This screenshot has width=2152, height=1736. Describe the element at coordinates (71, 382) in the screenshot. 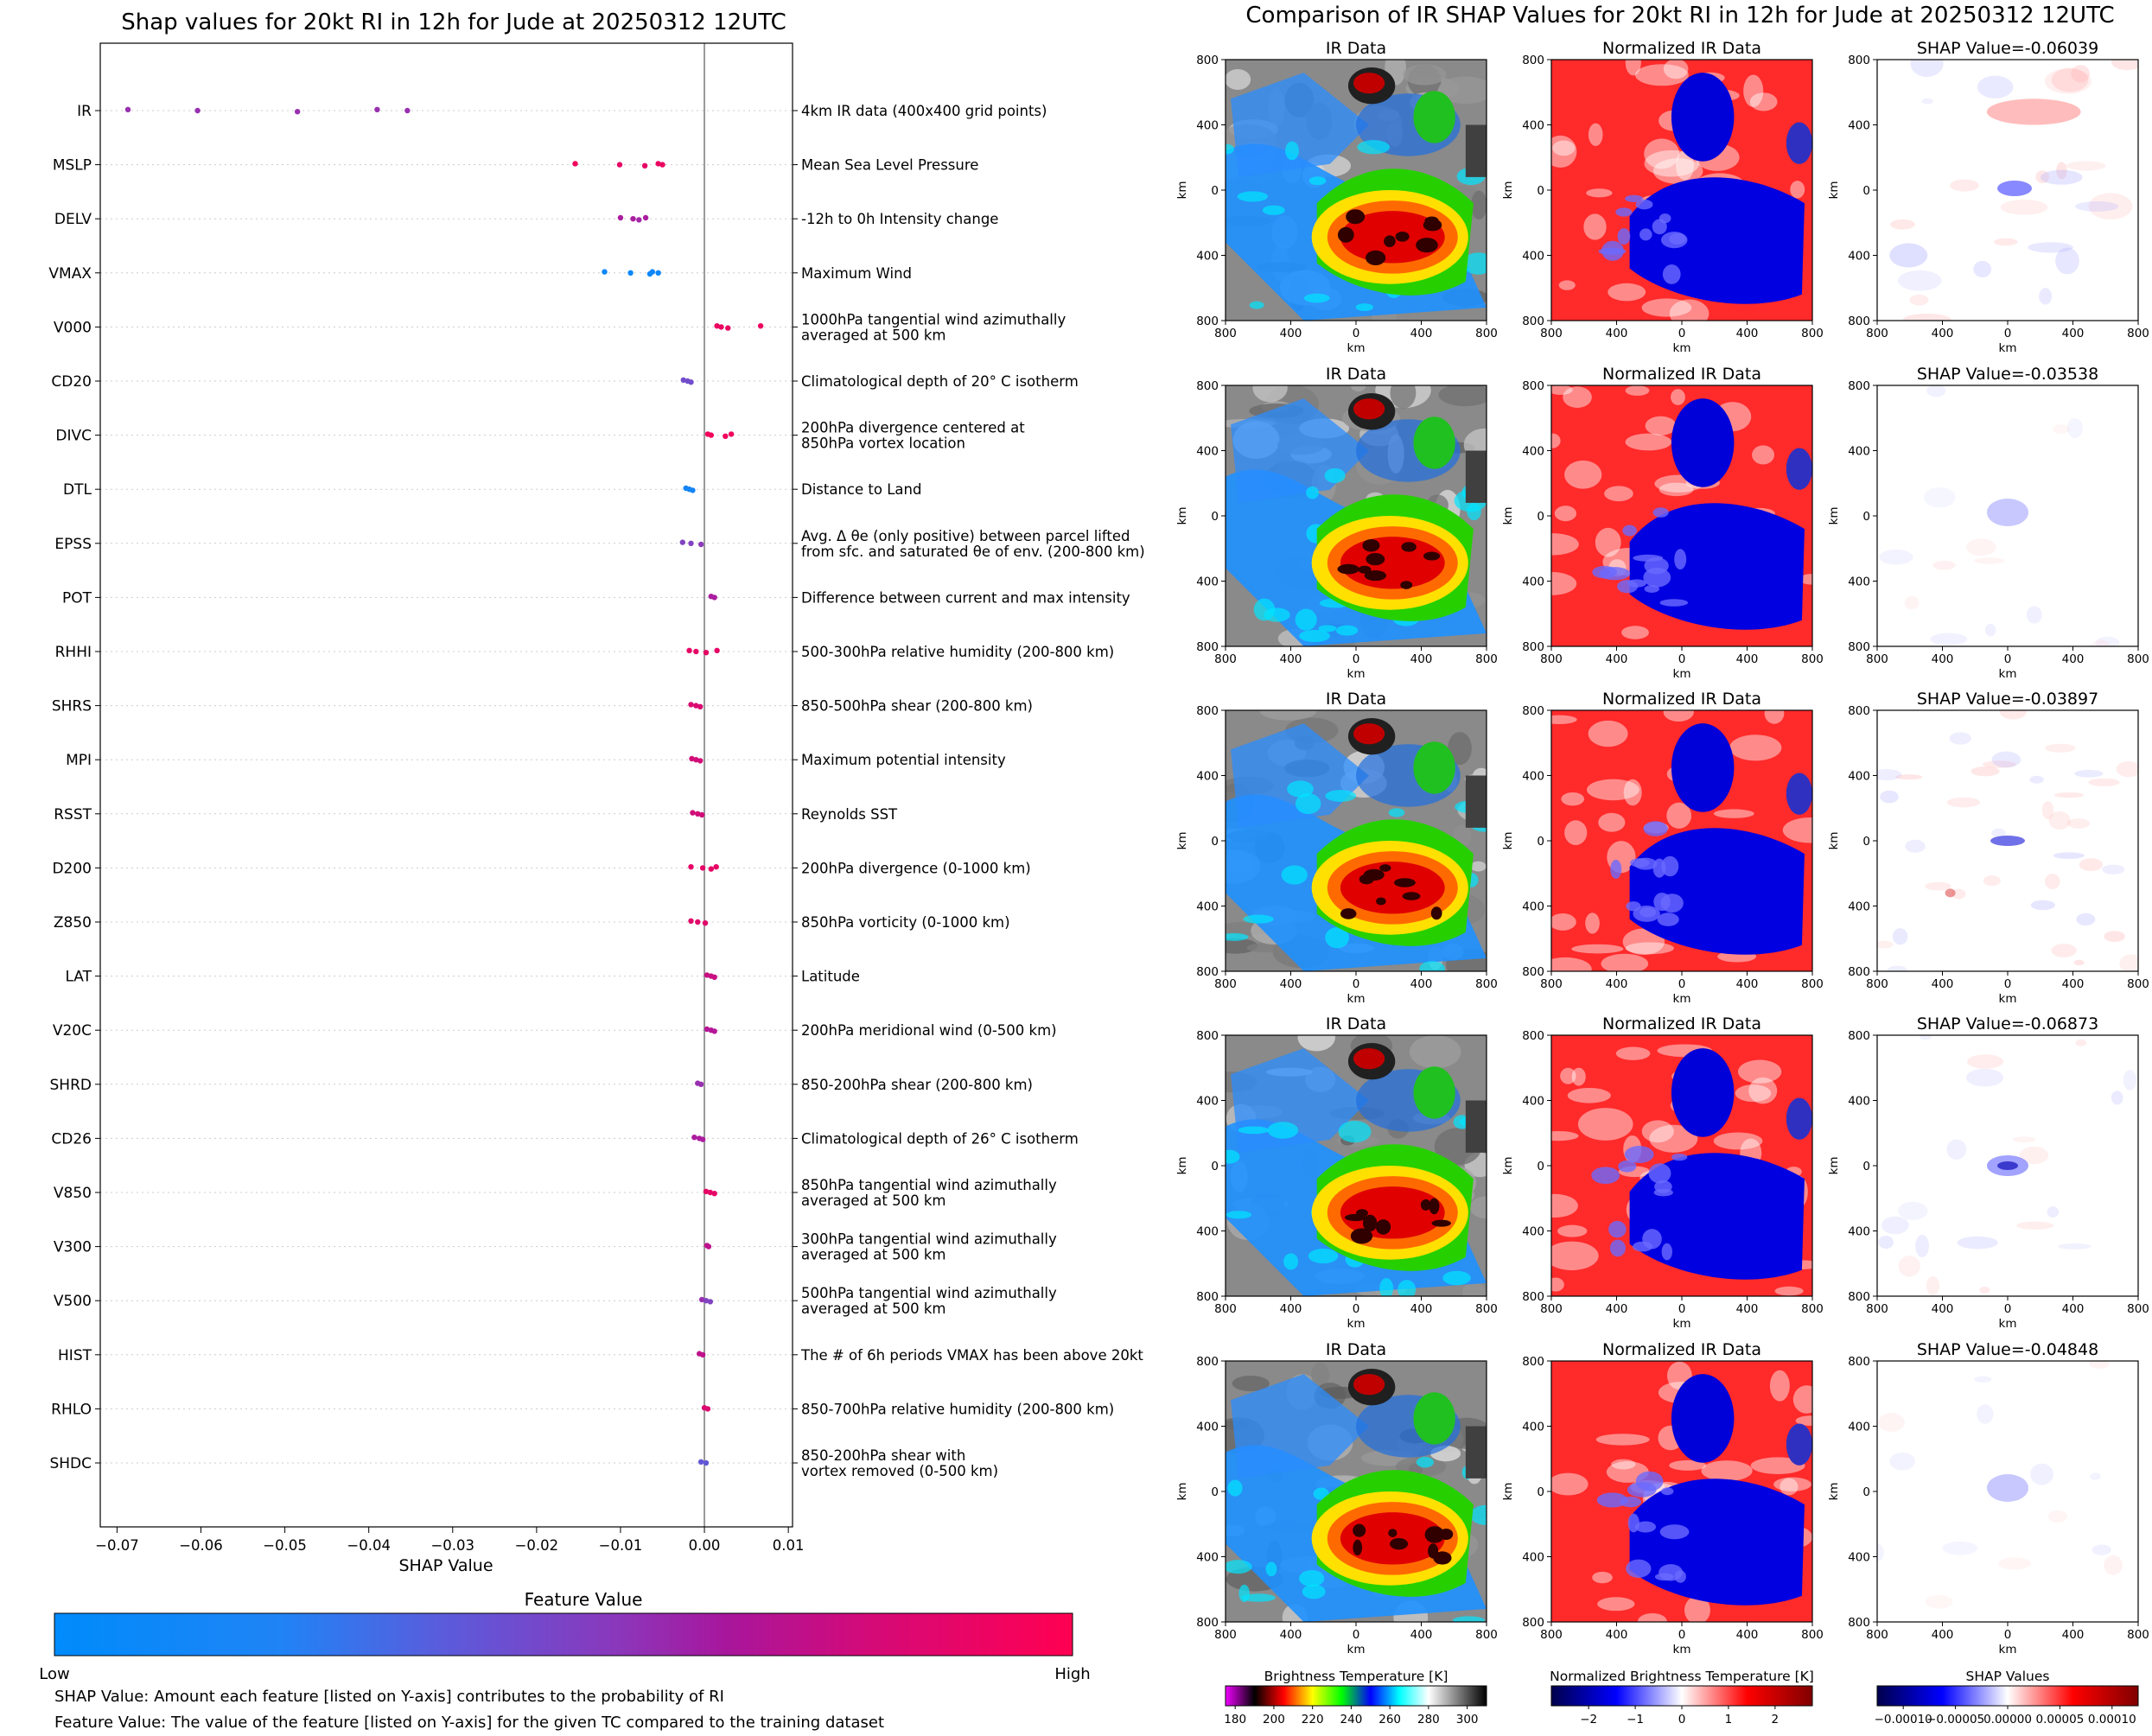

I see `feature-name: CD20` at that location.